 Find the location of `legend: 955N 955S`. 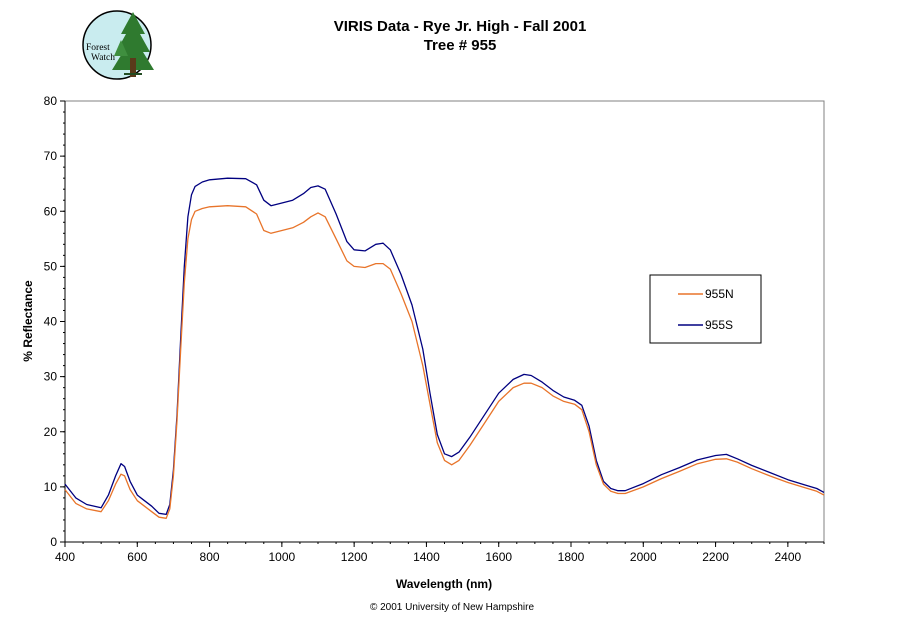

legend: 955N 955S is located at coordinates (705, 309).